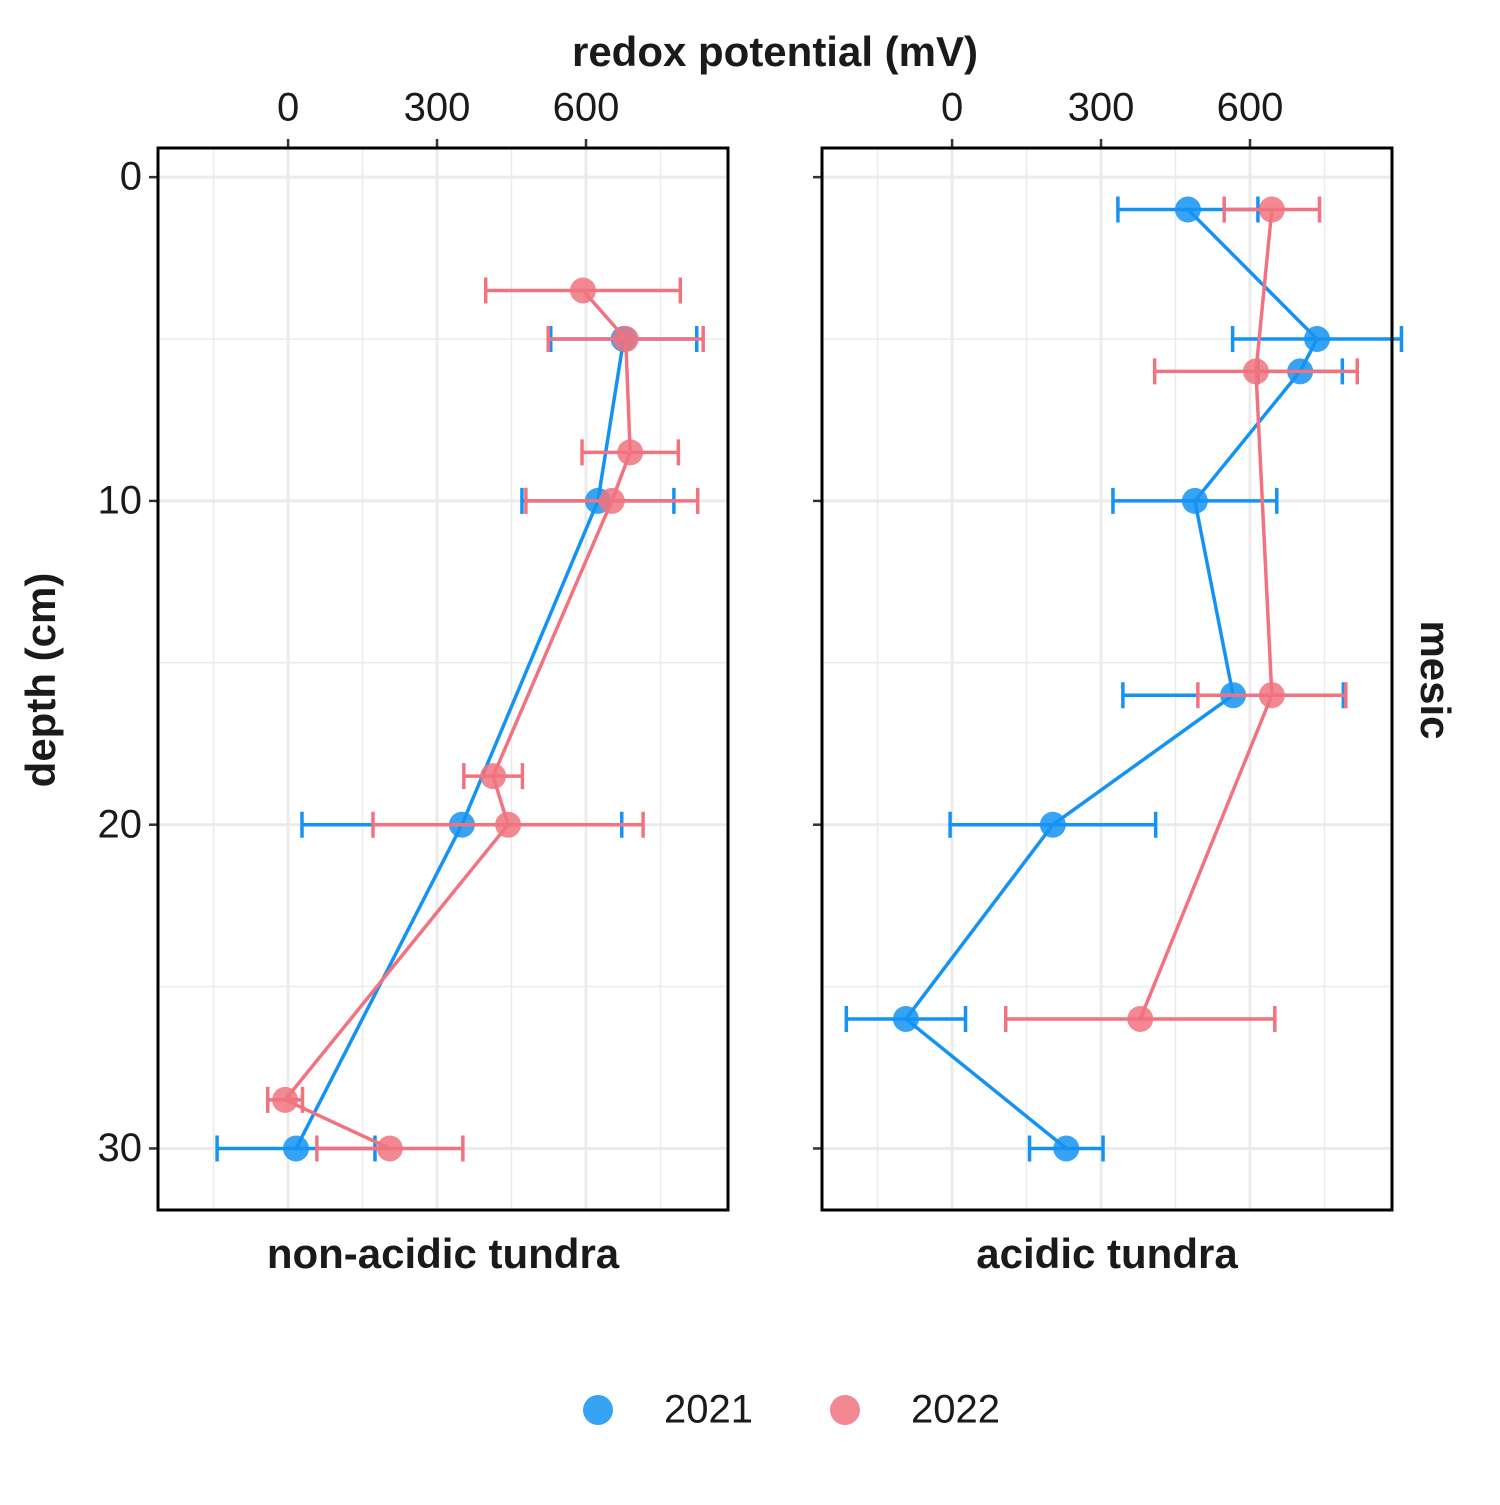  What do you see at coordinates (120, 1148) in the screenshot?
I see `y-tick-label: 30` at bounding box center [120, 1148].